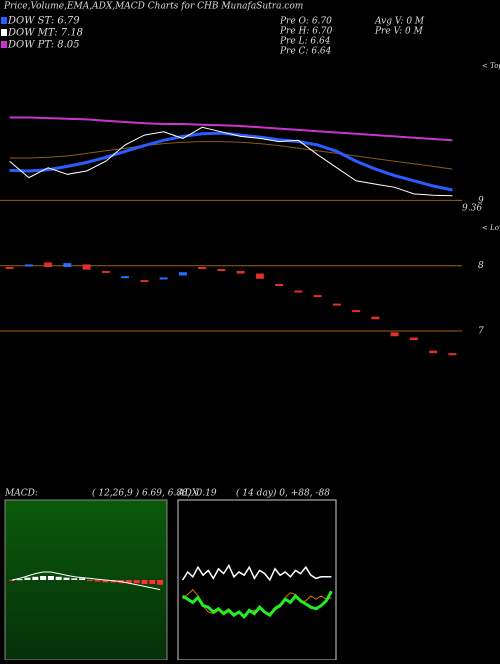 The width and height of the screenshot is (500, 664). What do you see at coordinates (399, 22) in the screenshot?
I see `avg-volume: Avg V: 0 M` at bounding box center [399, 22].